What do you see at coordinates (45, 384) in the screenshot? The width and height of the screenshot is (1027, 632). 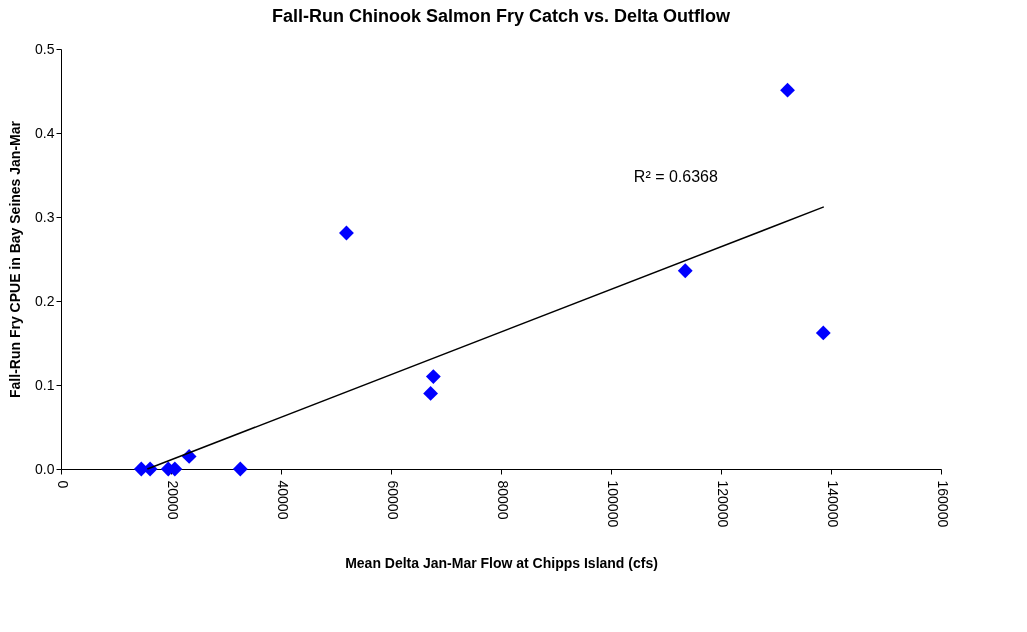 I see `y-tick-label: 0.1` at bounding box center [45, 384].